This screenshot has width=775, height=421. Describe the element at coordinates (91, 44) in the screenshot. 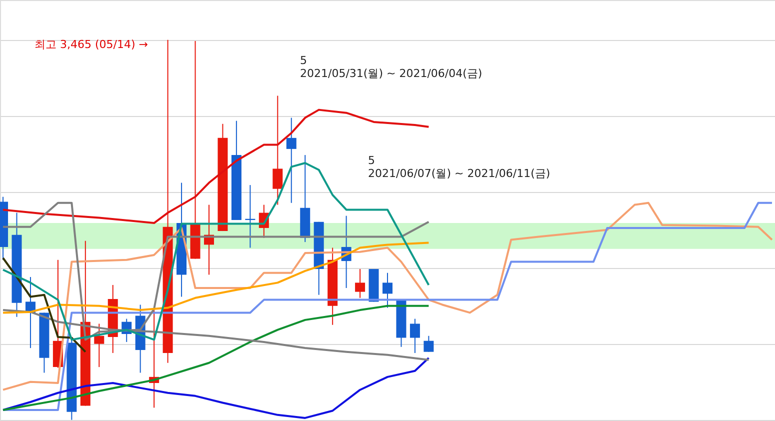

I see `annotation: 최고 3,465 (05/14) →` at that location.